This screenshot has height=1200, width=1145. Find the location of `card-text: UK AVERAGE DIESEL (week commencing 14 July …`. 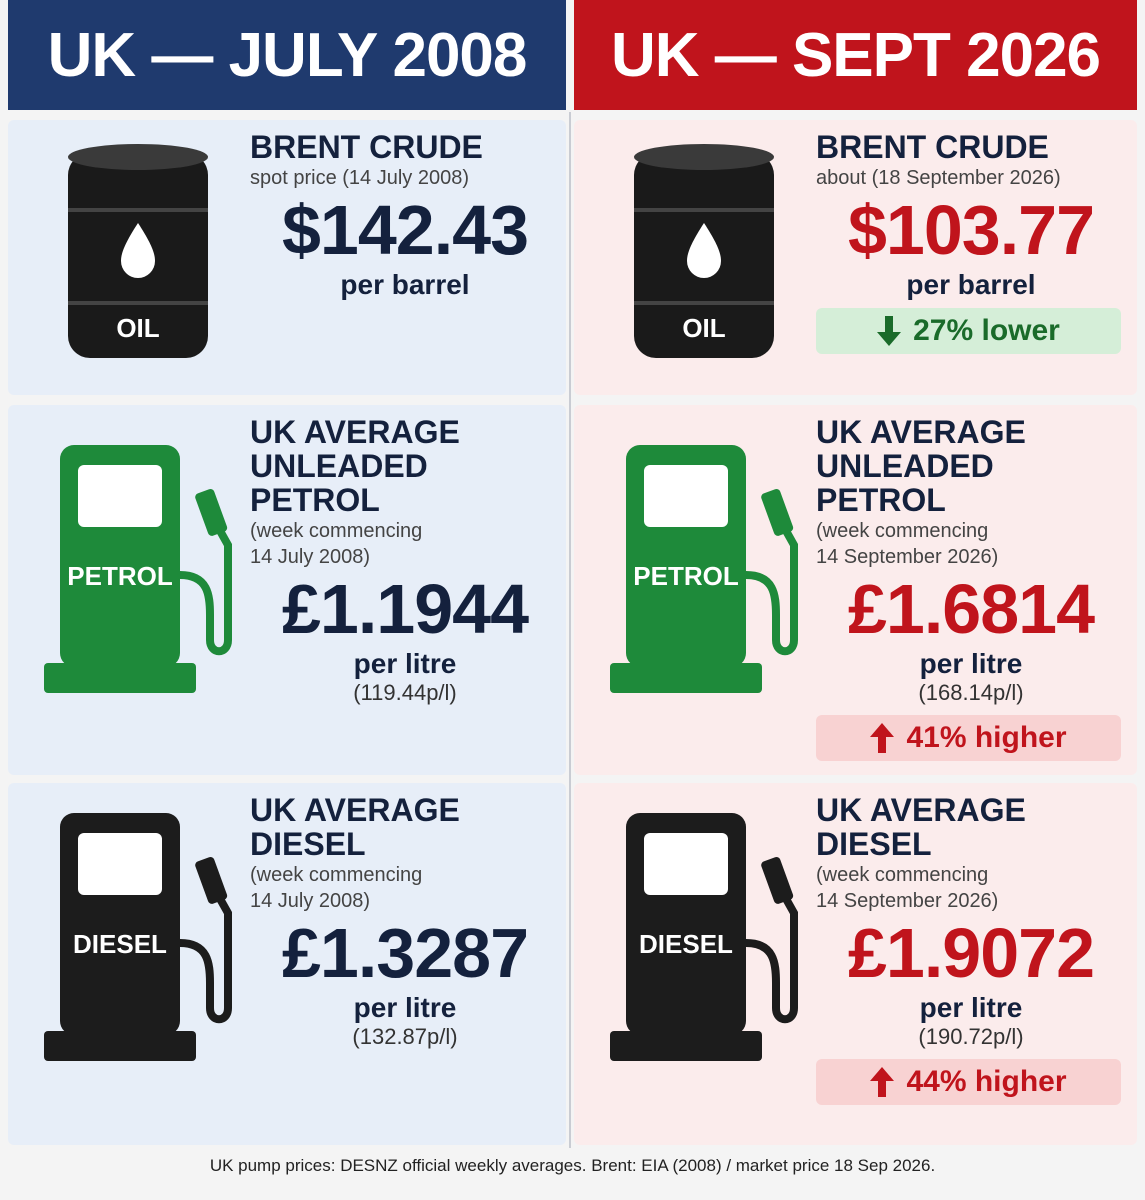

card-text: UK AVERAGE DIESEL (week commencing 14 July … is located at coordinates (405, 922).